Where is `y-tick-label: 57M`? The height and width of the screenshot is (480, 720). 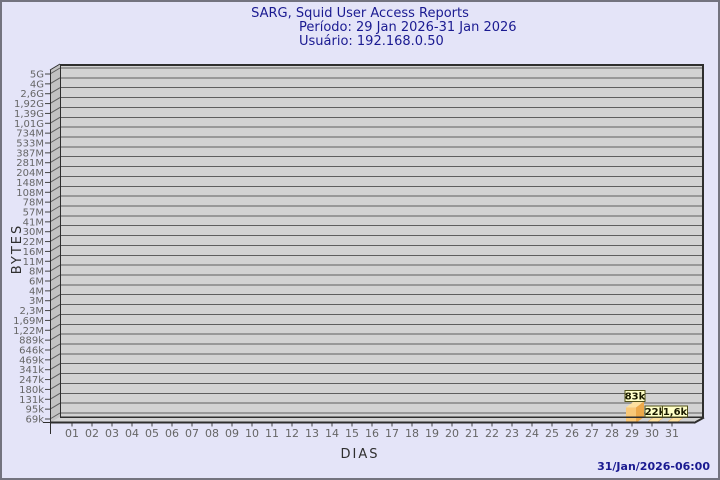 y-tick-label: 57M is located at coordinates (33, 213).